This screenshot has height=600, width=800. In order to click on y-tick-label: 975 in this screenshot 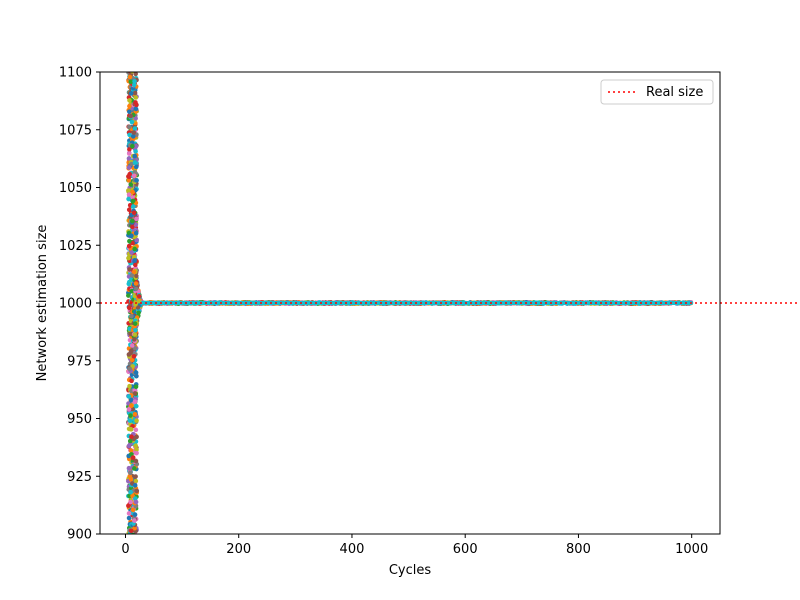, I will do `click(79, 361)`.